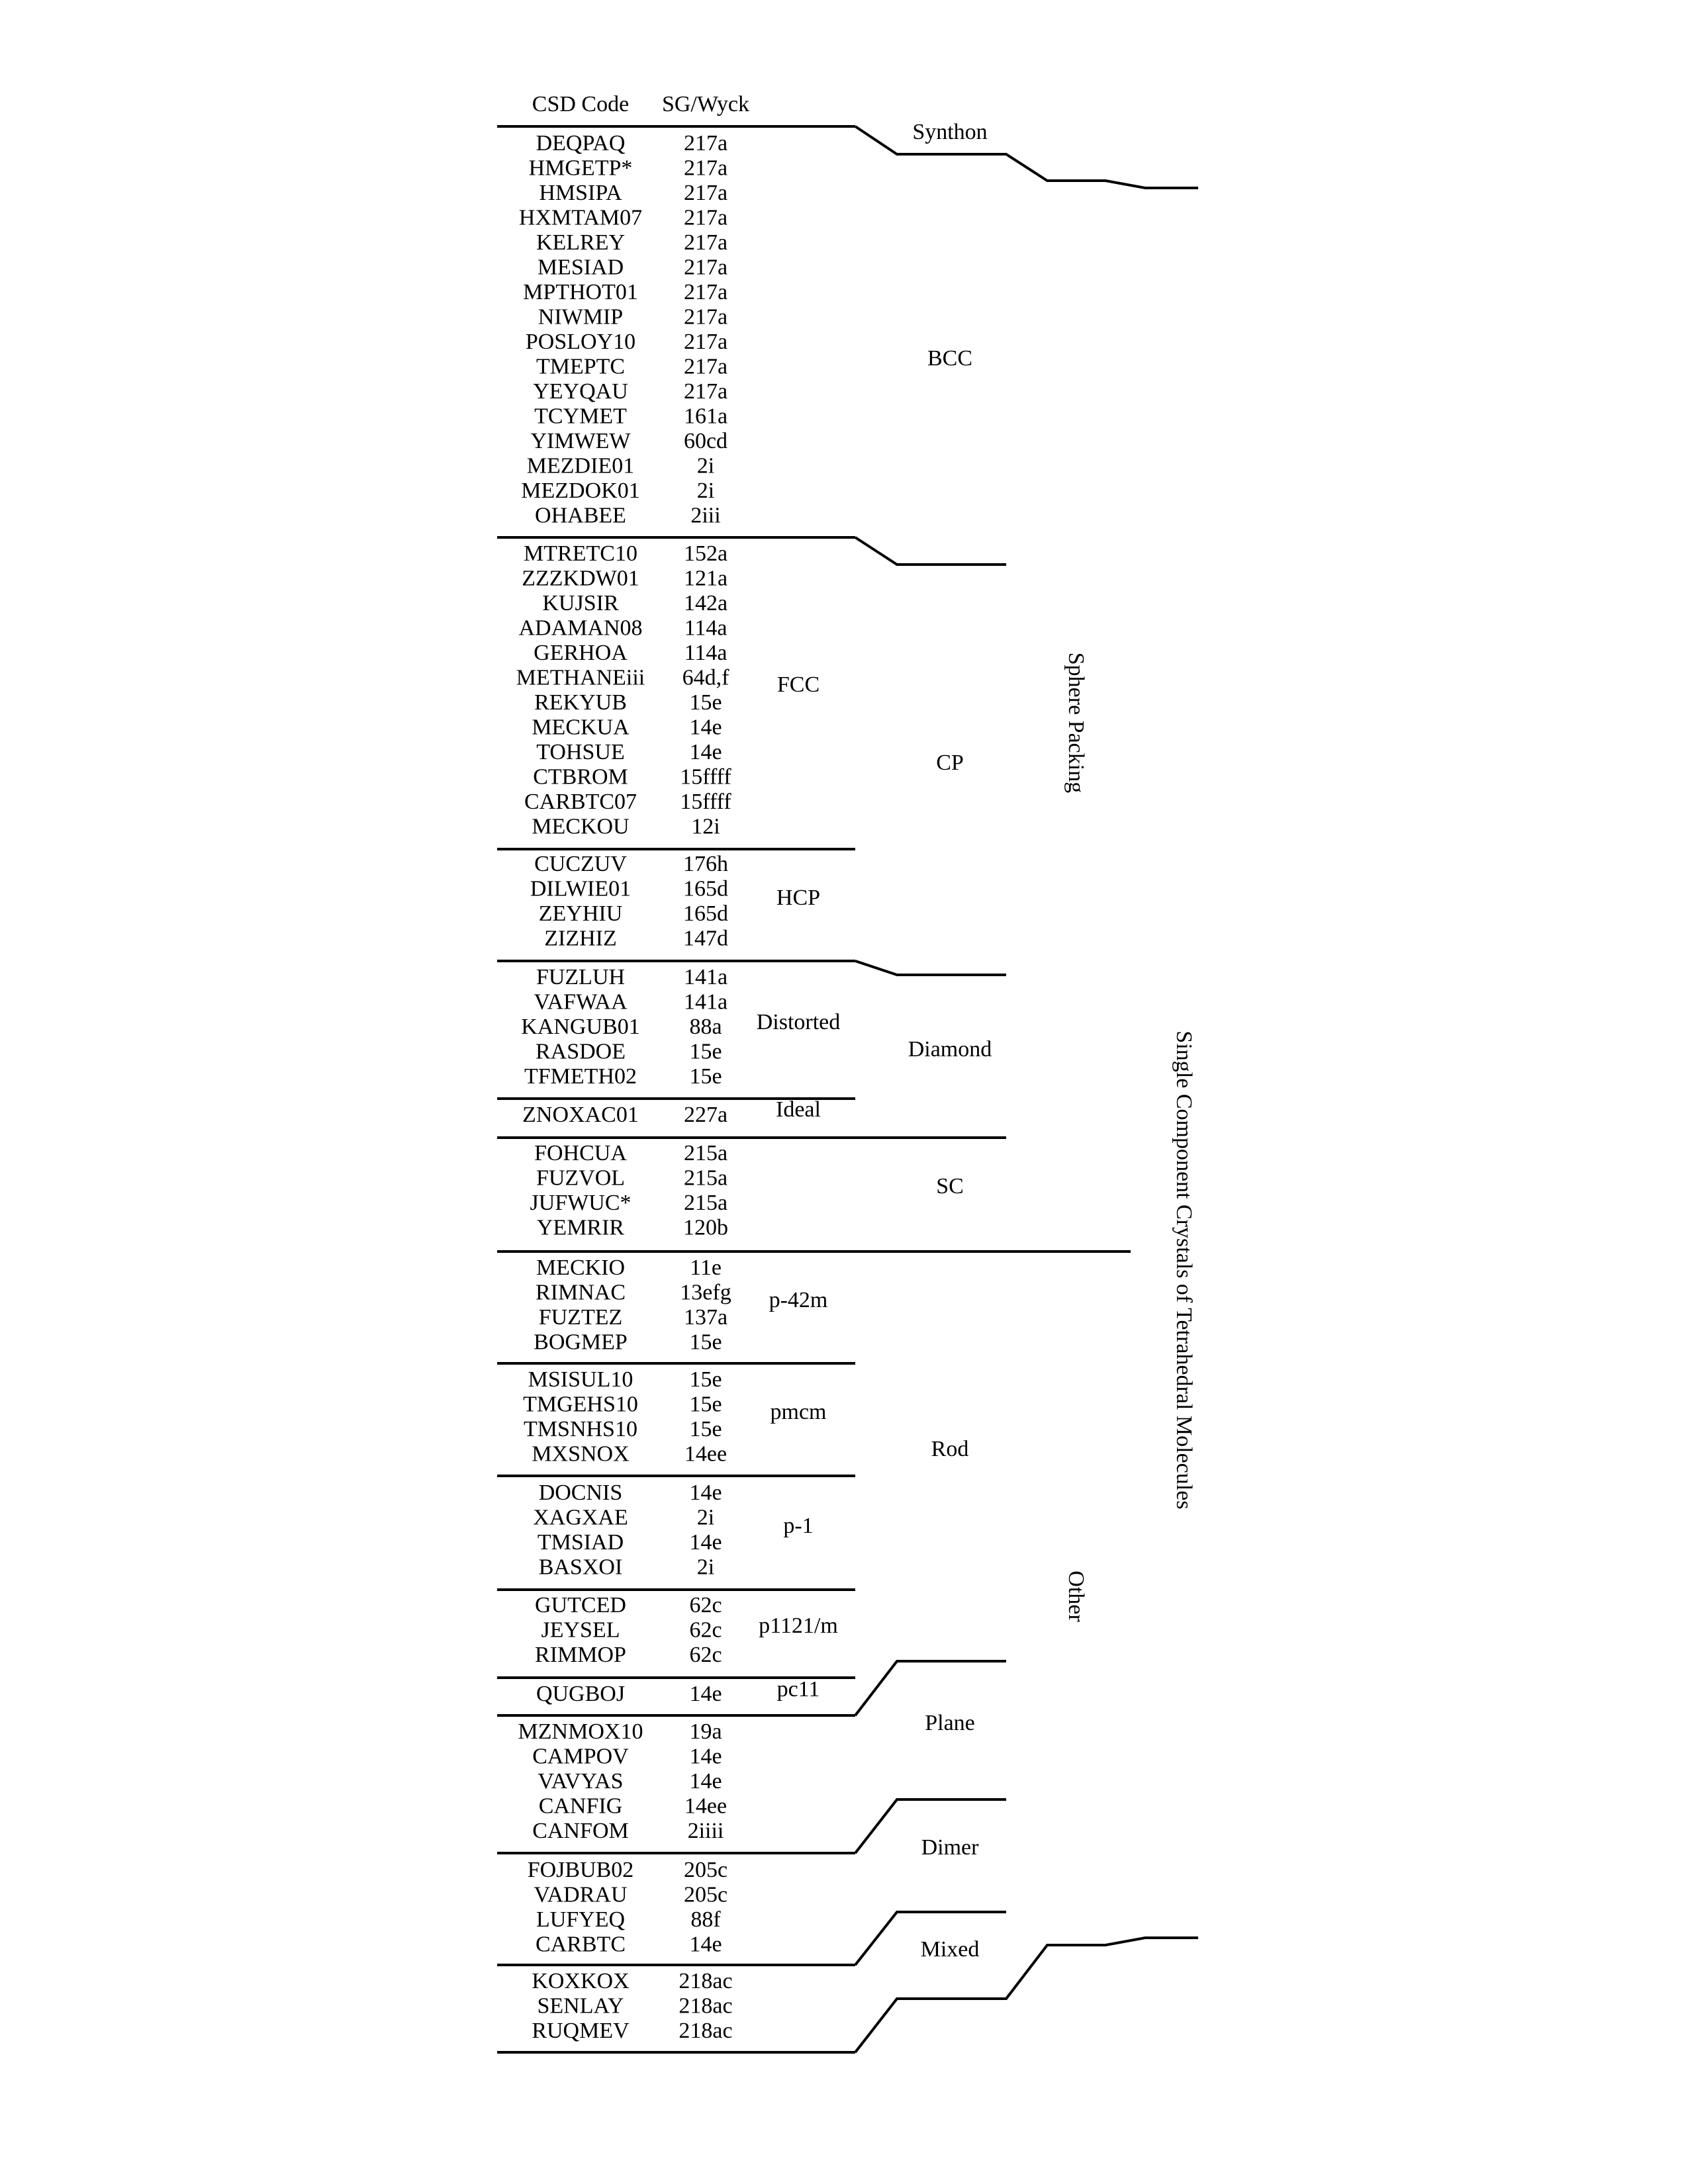  Describe the element at coordinates (705, 1115) in the screenshot. I see `row-sg-wyck: 227a` at that location.